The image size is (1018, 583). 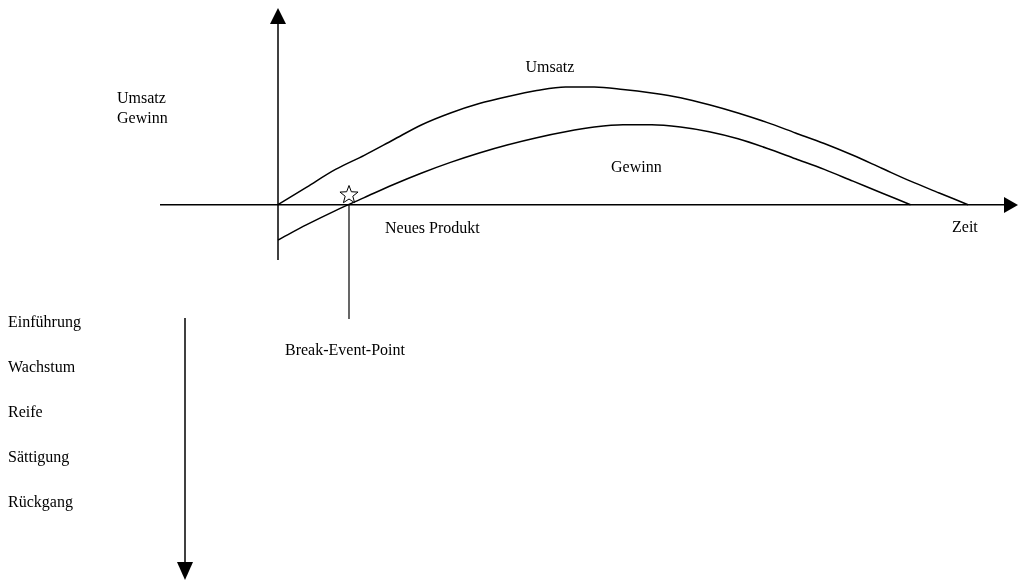 I want to click on text: Gewinn, so click(x=636, y=166).